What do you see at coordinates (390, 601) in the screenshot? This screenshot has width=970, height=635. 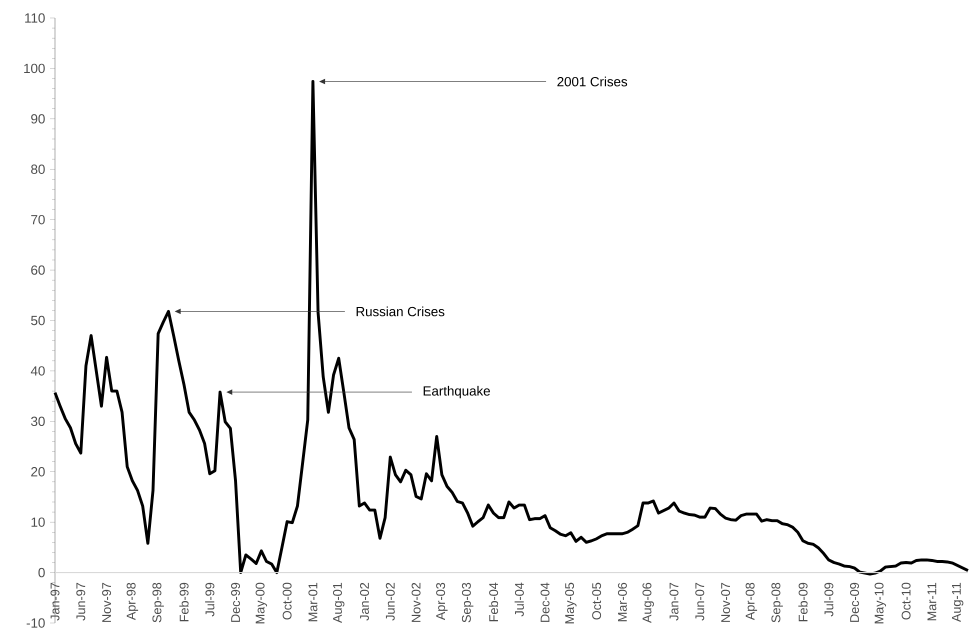 I see `x-tick-label: Jun-02` at bounding box center [390, 601].